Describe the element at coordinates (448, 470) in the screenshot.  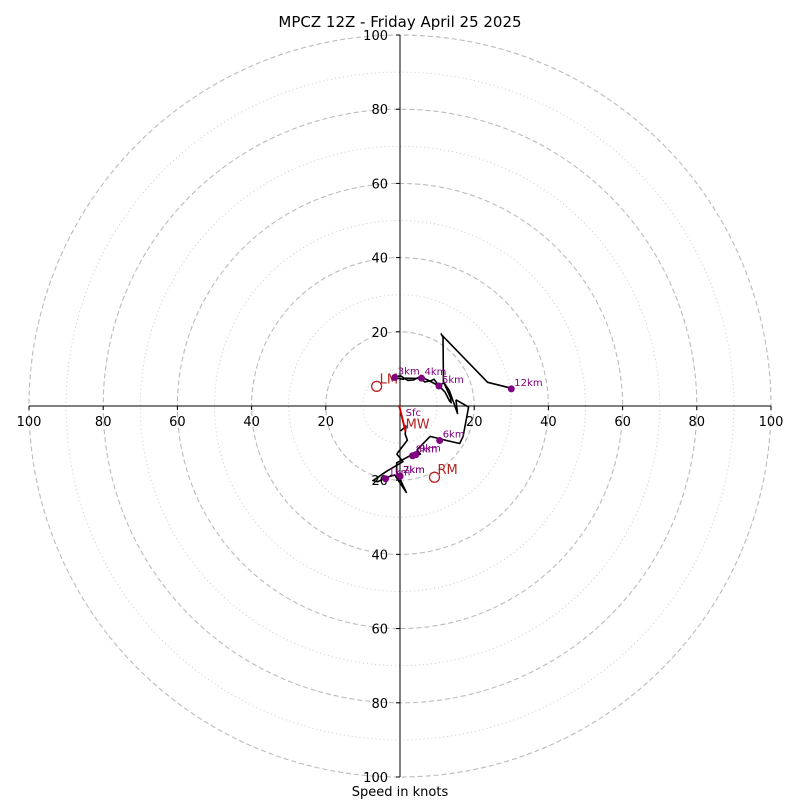
I see `rm-storm-motion-label: RM` at that location.